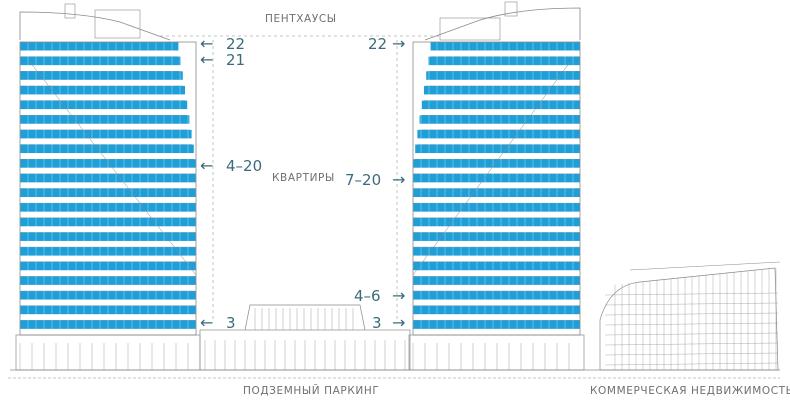  I want to click on parking-label: ПОДЗЕМНЫЙ ПАРКИНГ, so click(311, 391).